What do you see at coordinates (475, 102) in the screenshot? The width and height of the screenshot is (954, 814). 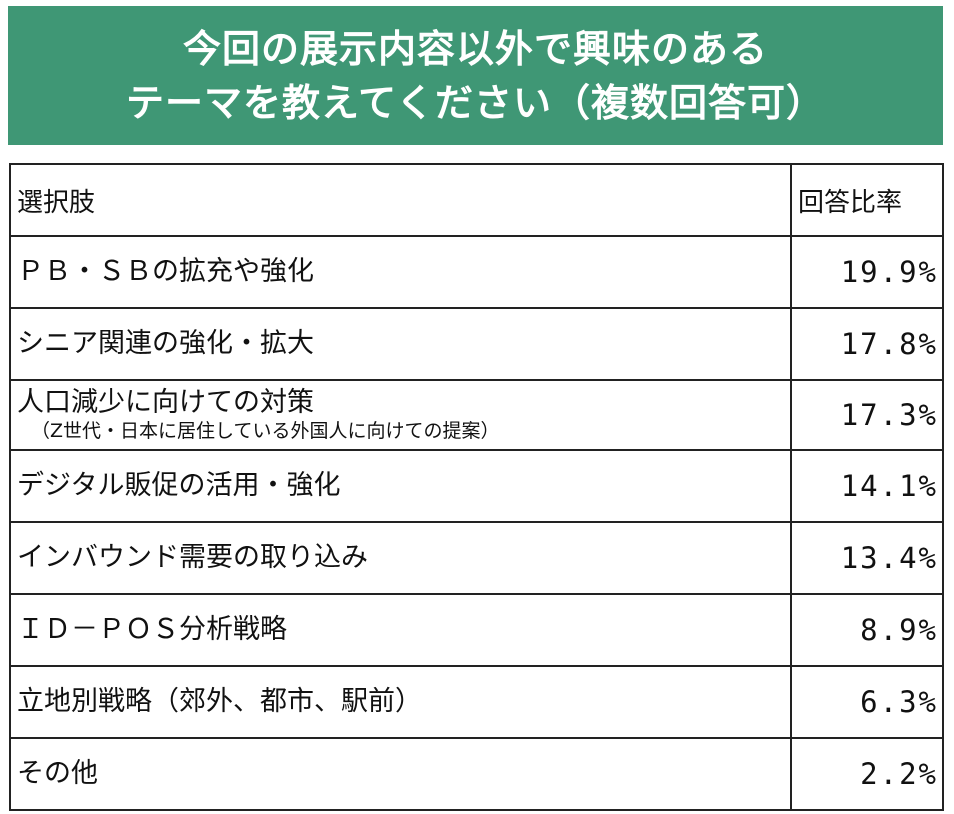 I see `title-line-2: テーマを教えてください（複数回答可）` at bounding box center [475, 102].